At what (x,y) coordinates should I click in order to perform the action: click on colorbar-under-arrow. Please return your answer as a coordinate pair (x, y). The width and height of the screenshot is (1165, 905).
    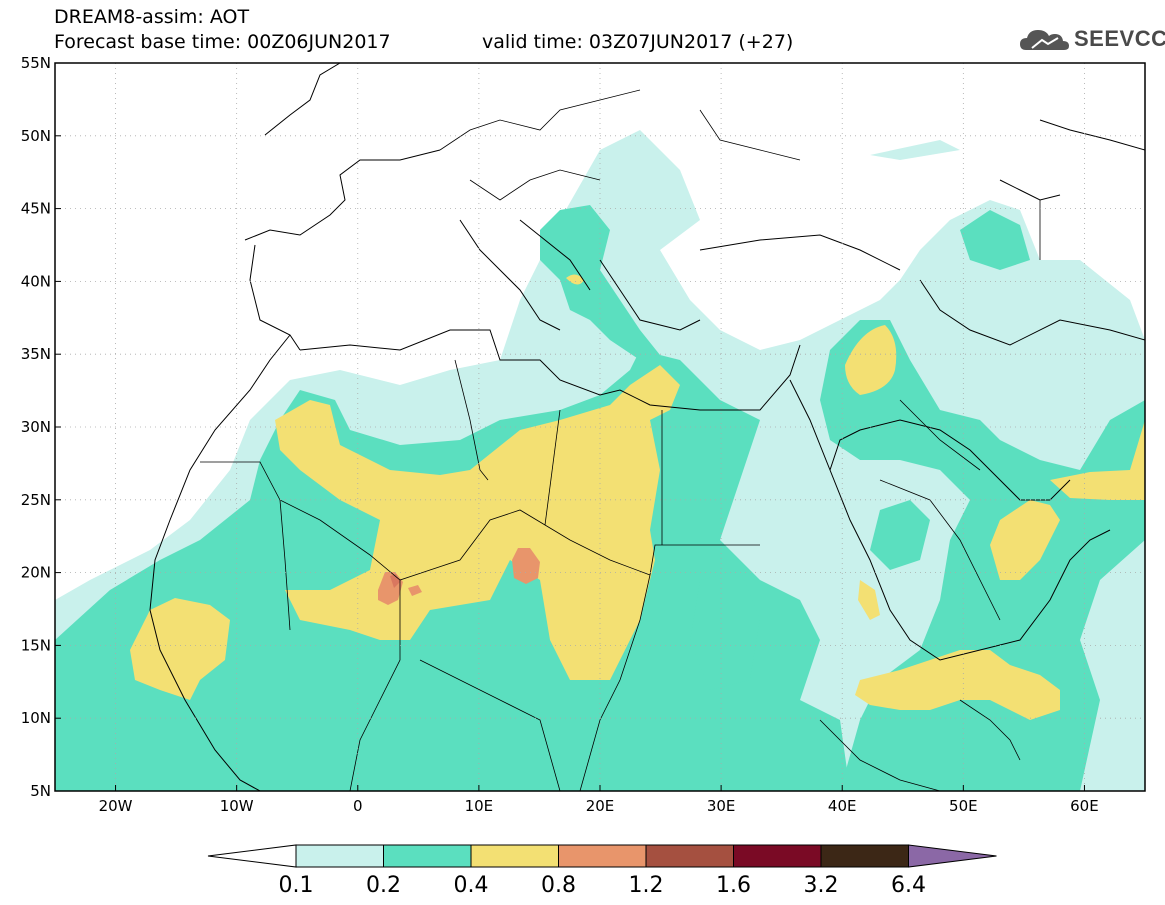
    Looking at the image, I should click on (252, 856).